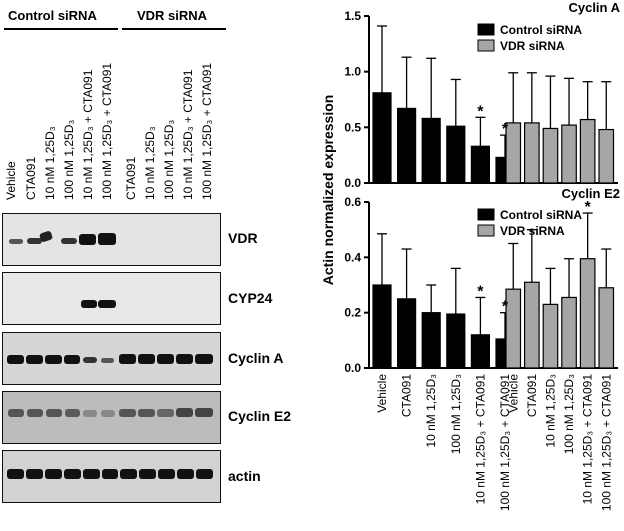 The image size is (624, 531). What do you see at coordinates (111, 417) in the screenshot?
I see `blot-panel-cyclin-e2` at bounding box center [111, 417].